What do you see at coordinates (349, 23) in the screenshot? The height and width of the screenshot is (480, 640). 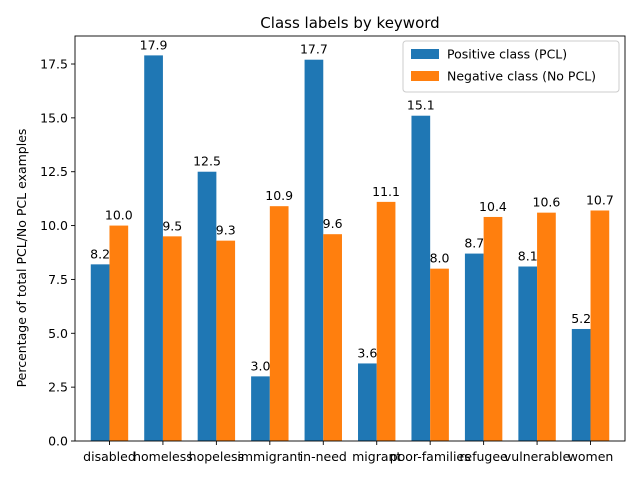 I see `chart-title: Class labels by keyword` at bounding box center [349, 23].